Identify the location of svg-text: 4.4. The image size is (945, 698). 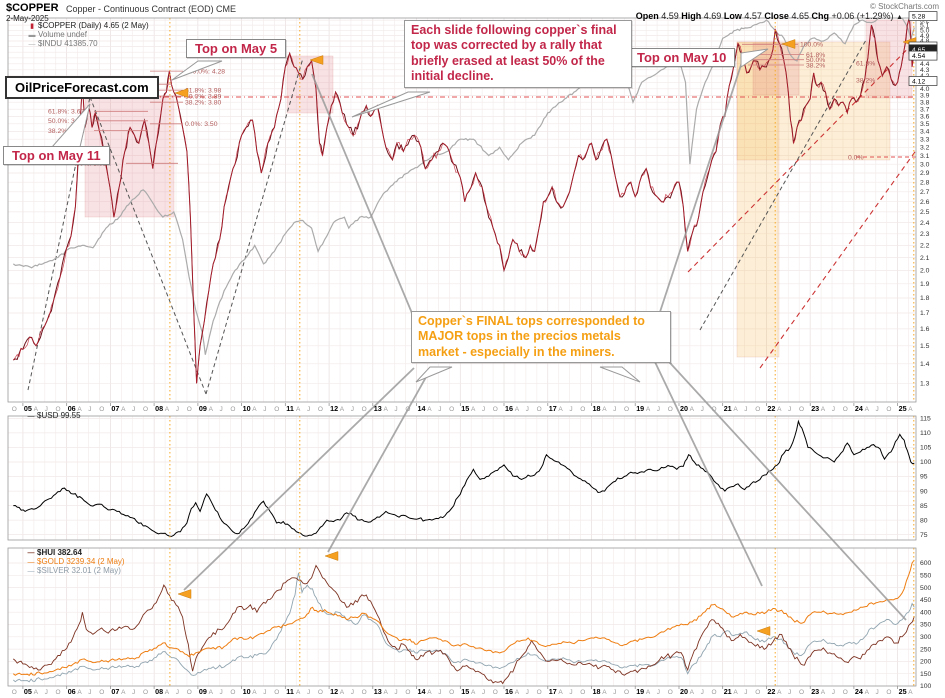
(925, 64).